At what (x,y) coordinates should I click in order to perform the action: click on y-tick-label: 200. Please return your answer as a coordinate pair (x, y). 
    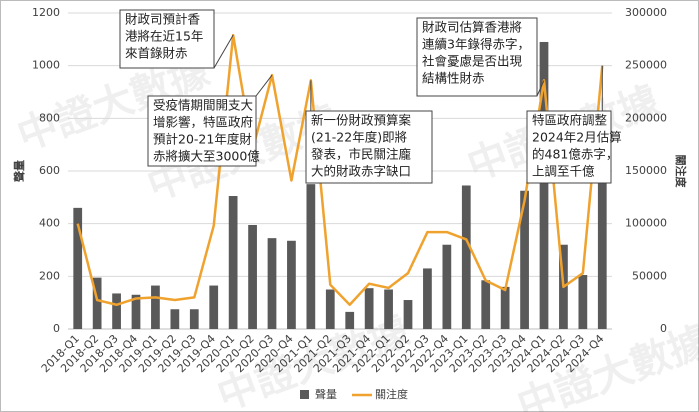
    Looking at the image, I should click on (49, 275).